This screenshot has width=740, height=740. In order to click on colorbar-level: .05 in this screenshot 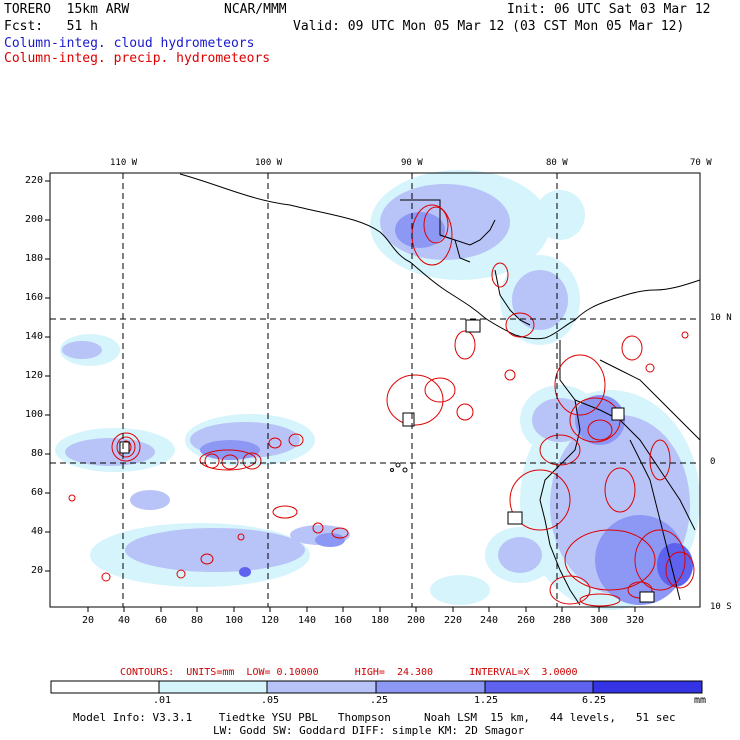, I will do `click(270, 700)`.